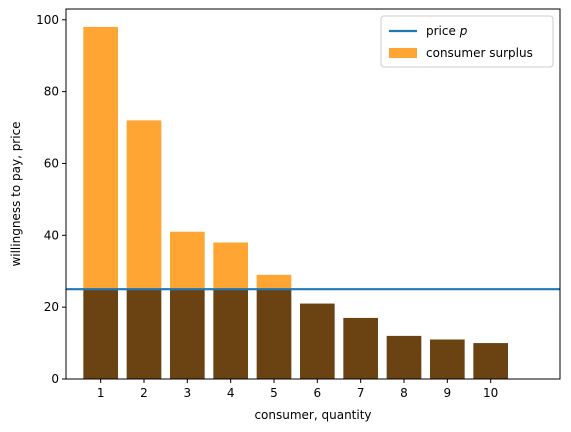 Image resolution: width=571 pixels, height=432 pixels. Describe the element at coordinates (441, 31) in the screenshot. I see `legend-label-price-text: price` at that location.